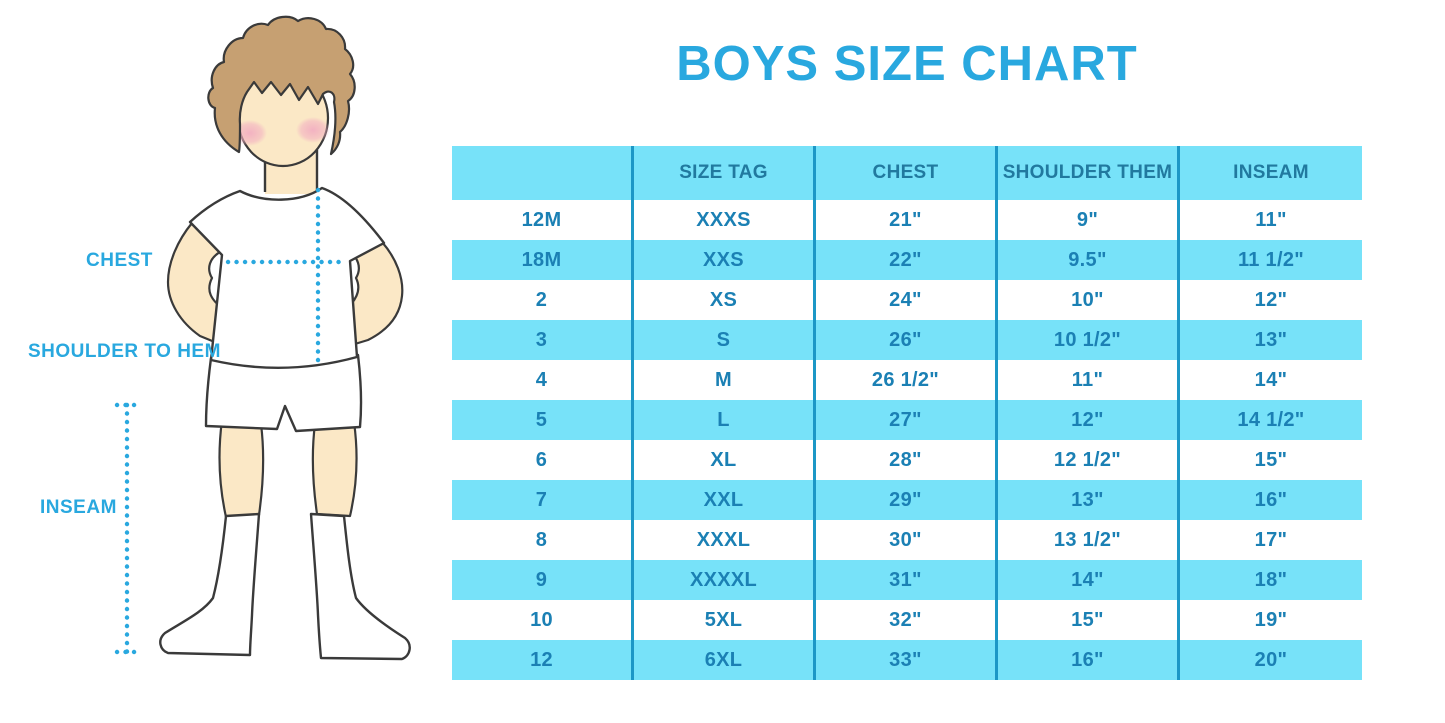  Describe the element at coordinates (1271, 659) in the screenshot. I see `table-cell: 20"` at that location.